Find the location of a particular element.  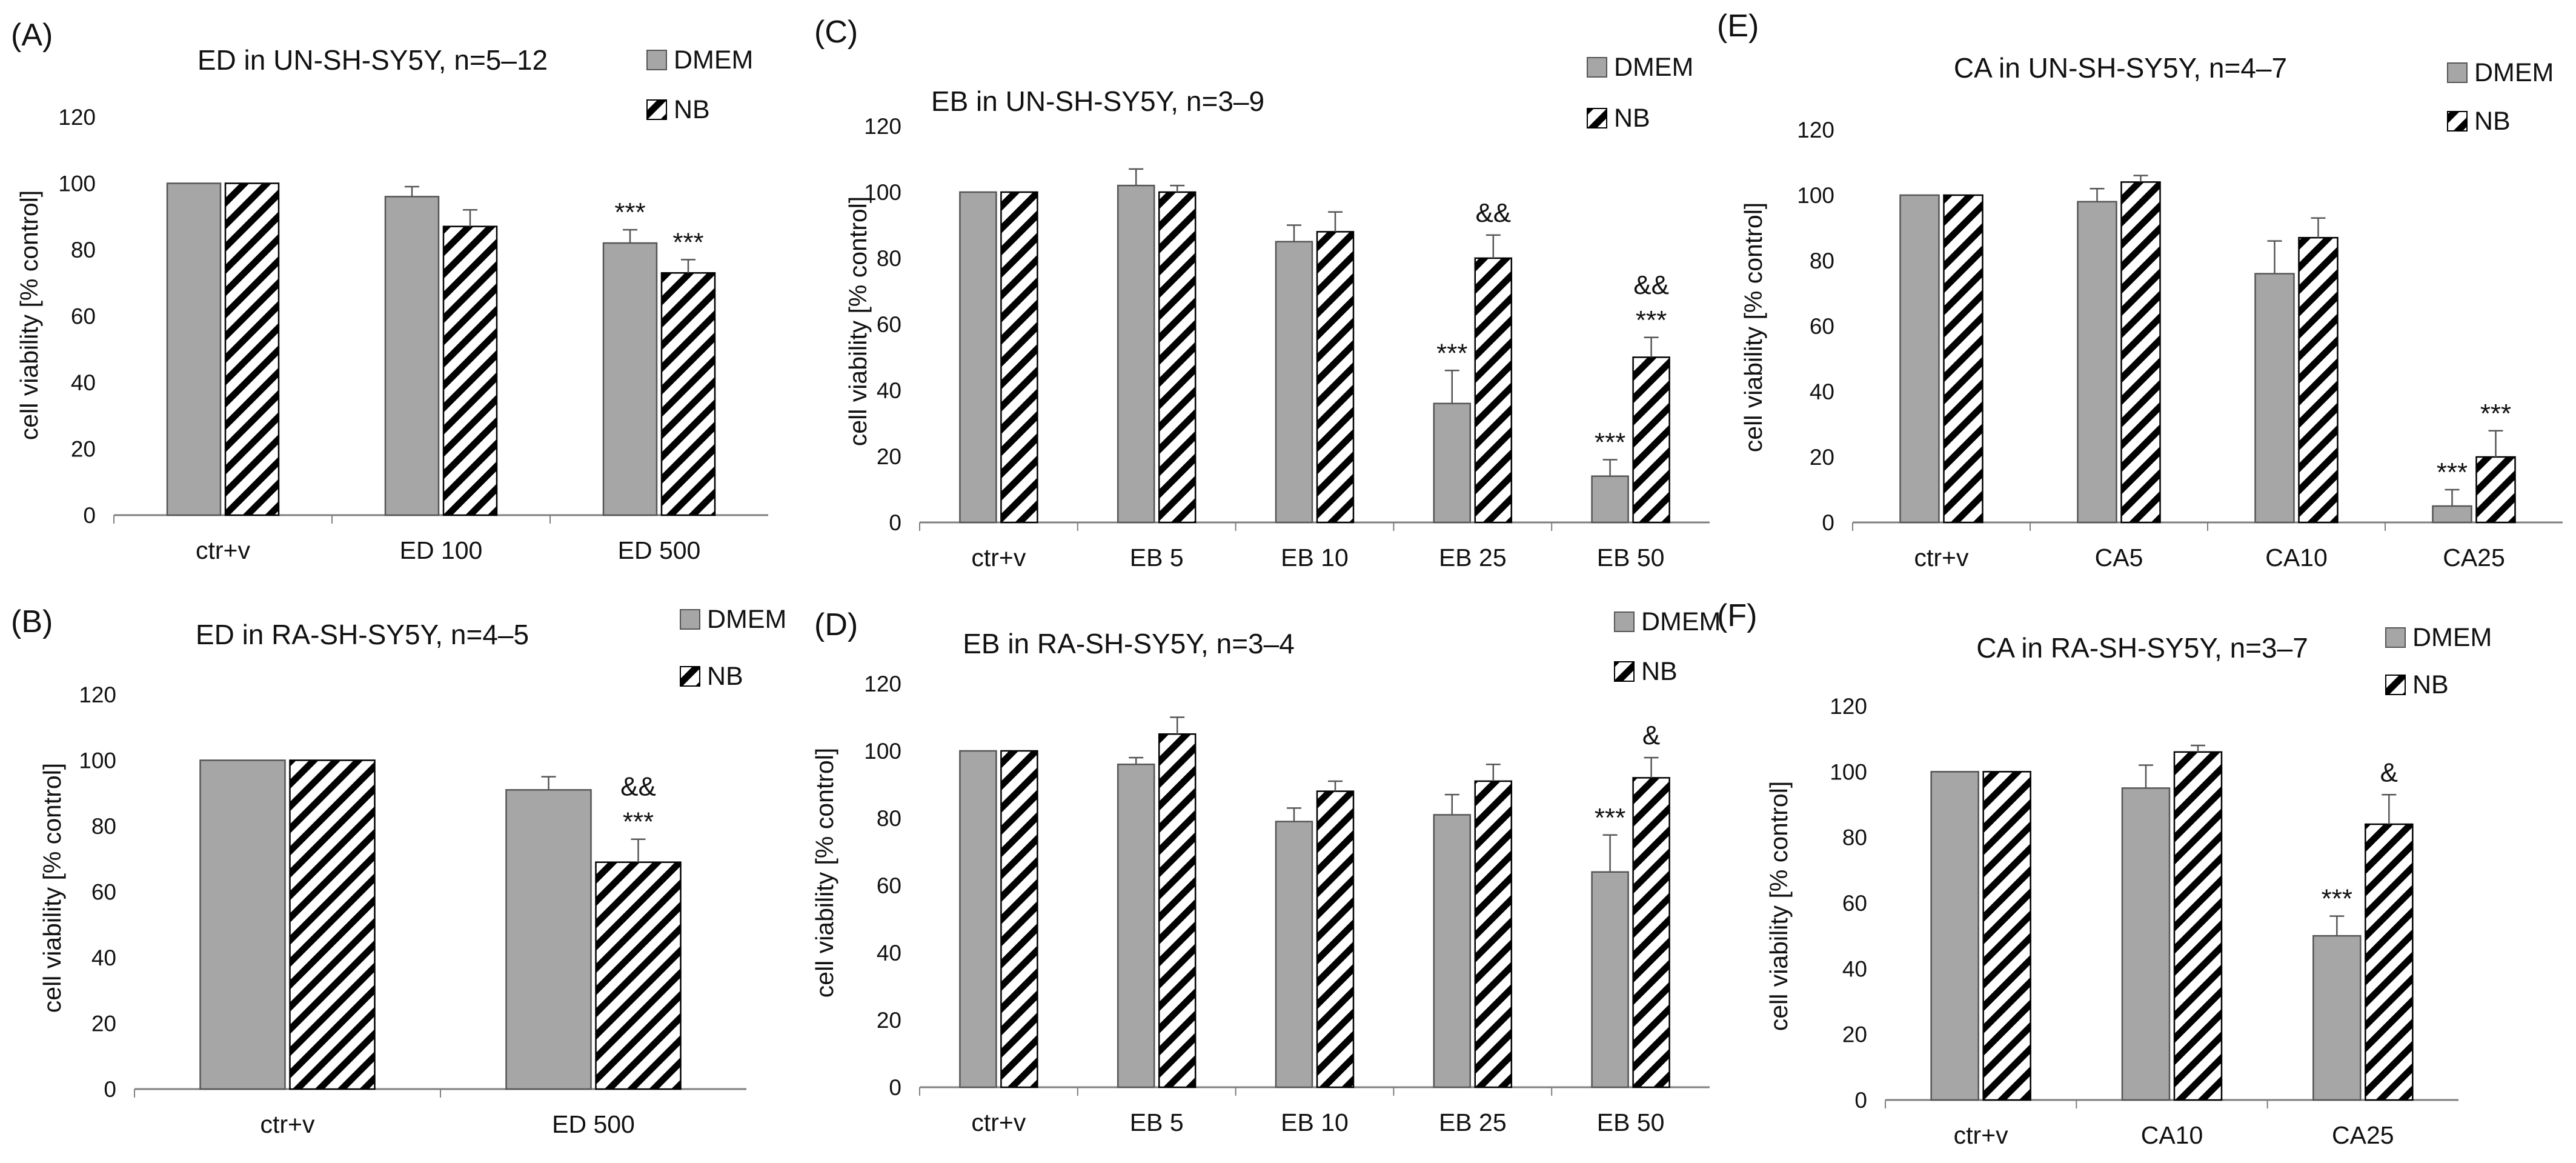

x-tick-label: ED 100 is located at coordinates (441, 550).